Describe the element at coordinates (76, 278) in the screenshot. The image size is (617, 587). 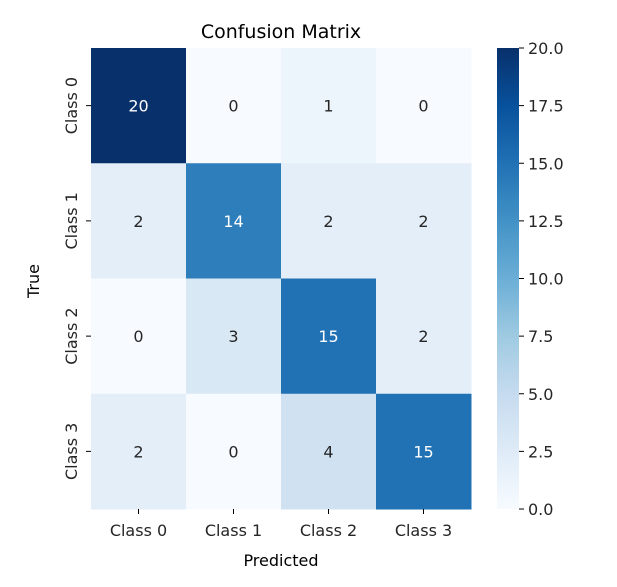
I see `y-axis-ticks: Class 0 Class 1 Class 2 Class 3` at that location.